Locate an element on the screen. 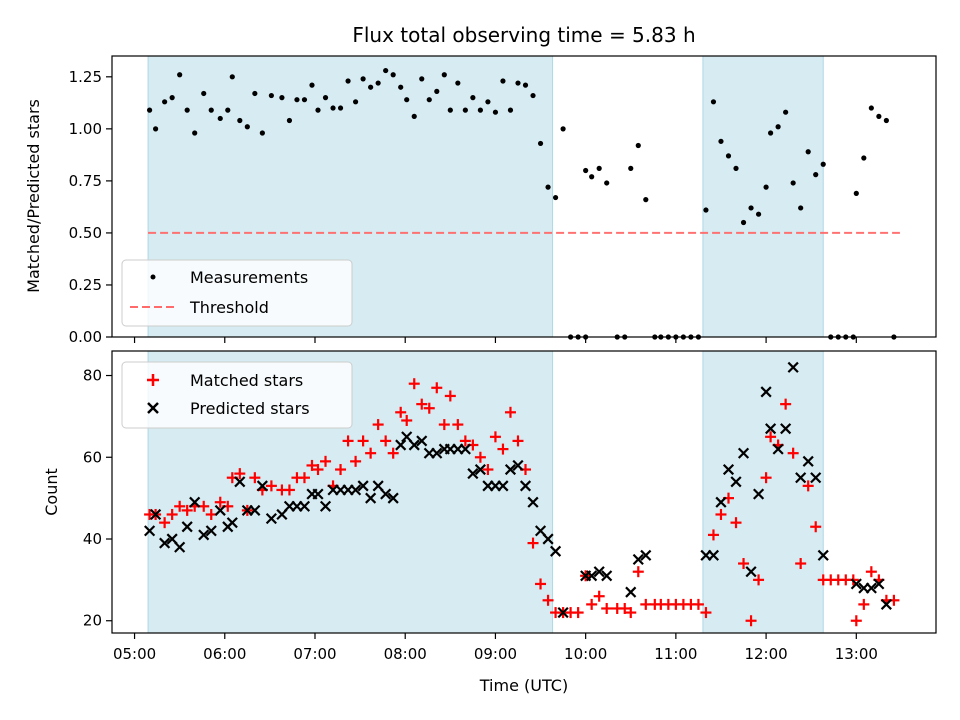 This screenshot has width=960, height=720. bottom-legend-box is located at coordinates (237, 395).